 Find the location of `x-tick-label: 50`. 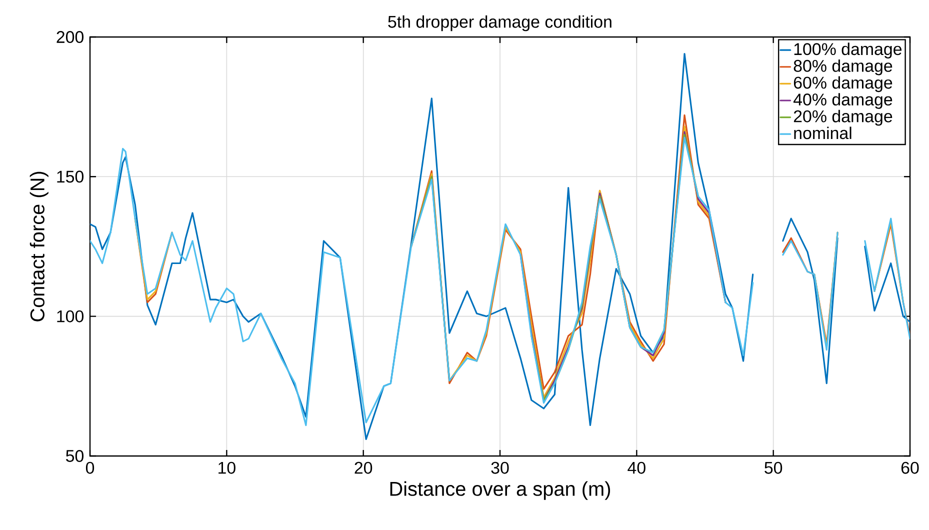

x-tick-label: 50 is located at coordinates (773, 468).